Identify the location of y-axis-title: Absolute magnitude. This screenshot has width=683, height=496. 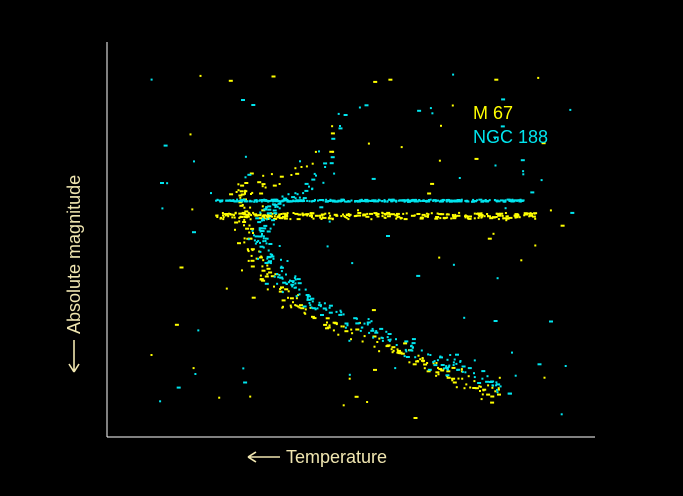
(74, 274).